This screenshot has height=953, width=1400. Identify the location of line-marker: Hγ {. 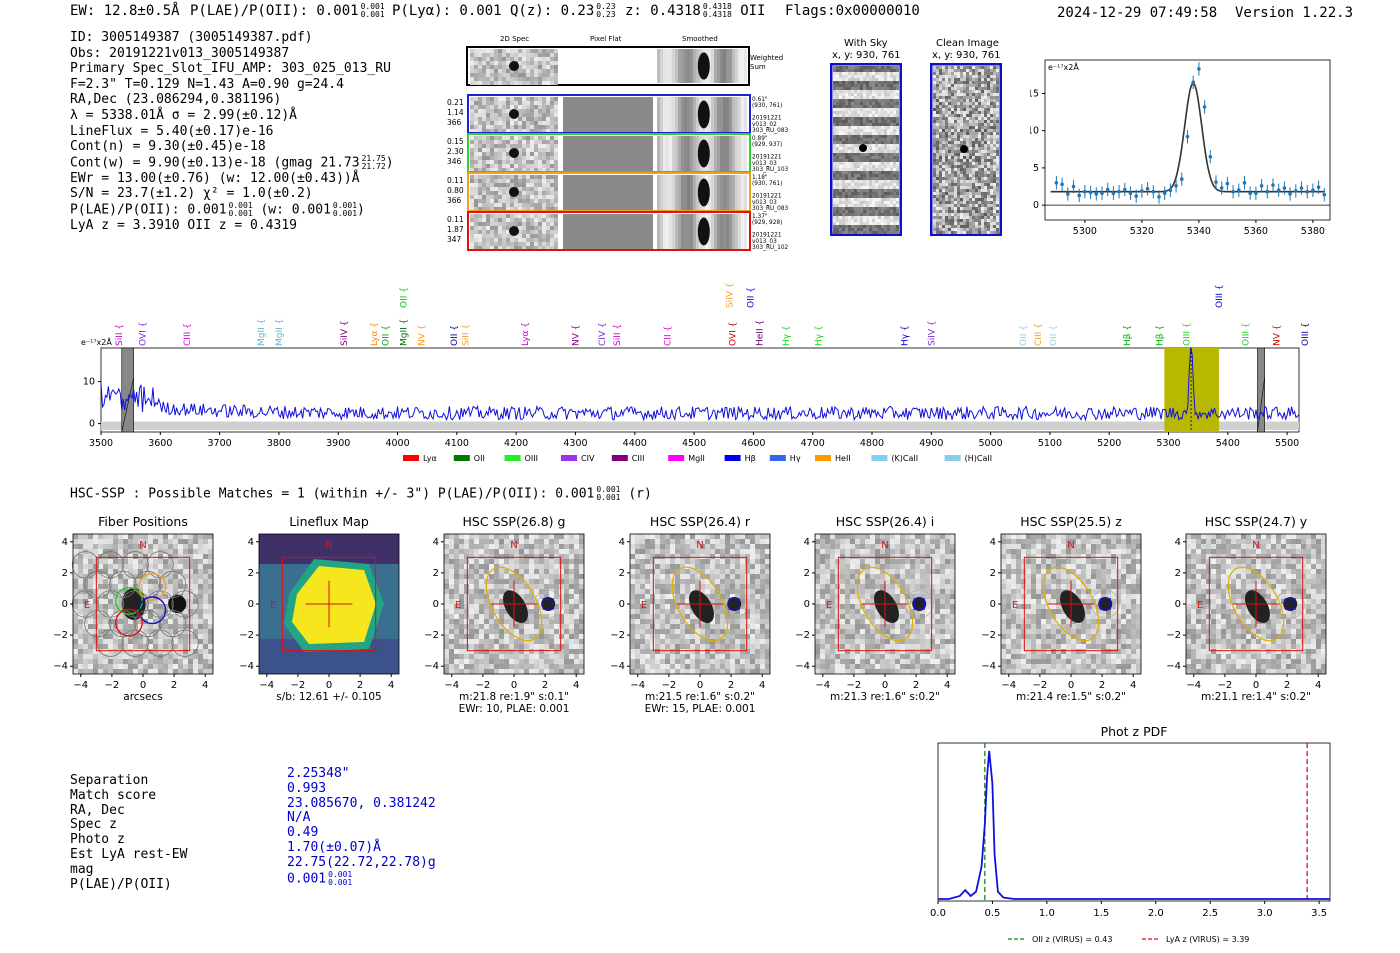
(906, 335).